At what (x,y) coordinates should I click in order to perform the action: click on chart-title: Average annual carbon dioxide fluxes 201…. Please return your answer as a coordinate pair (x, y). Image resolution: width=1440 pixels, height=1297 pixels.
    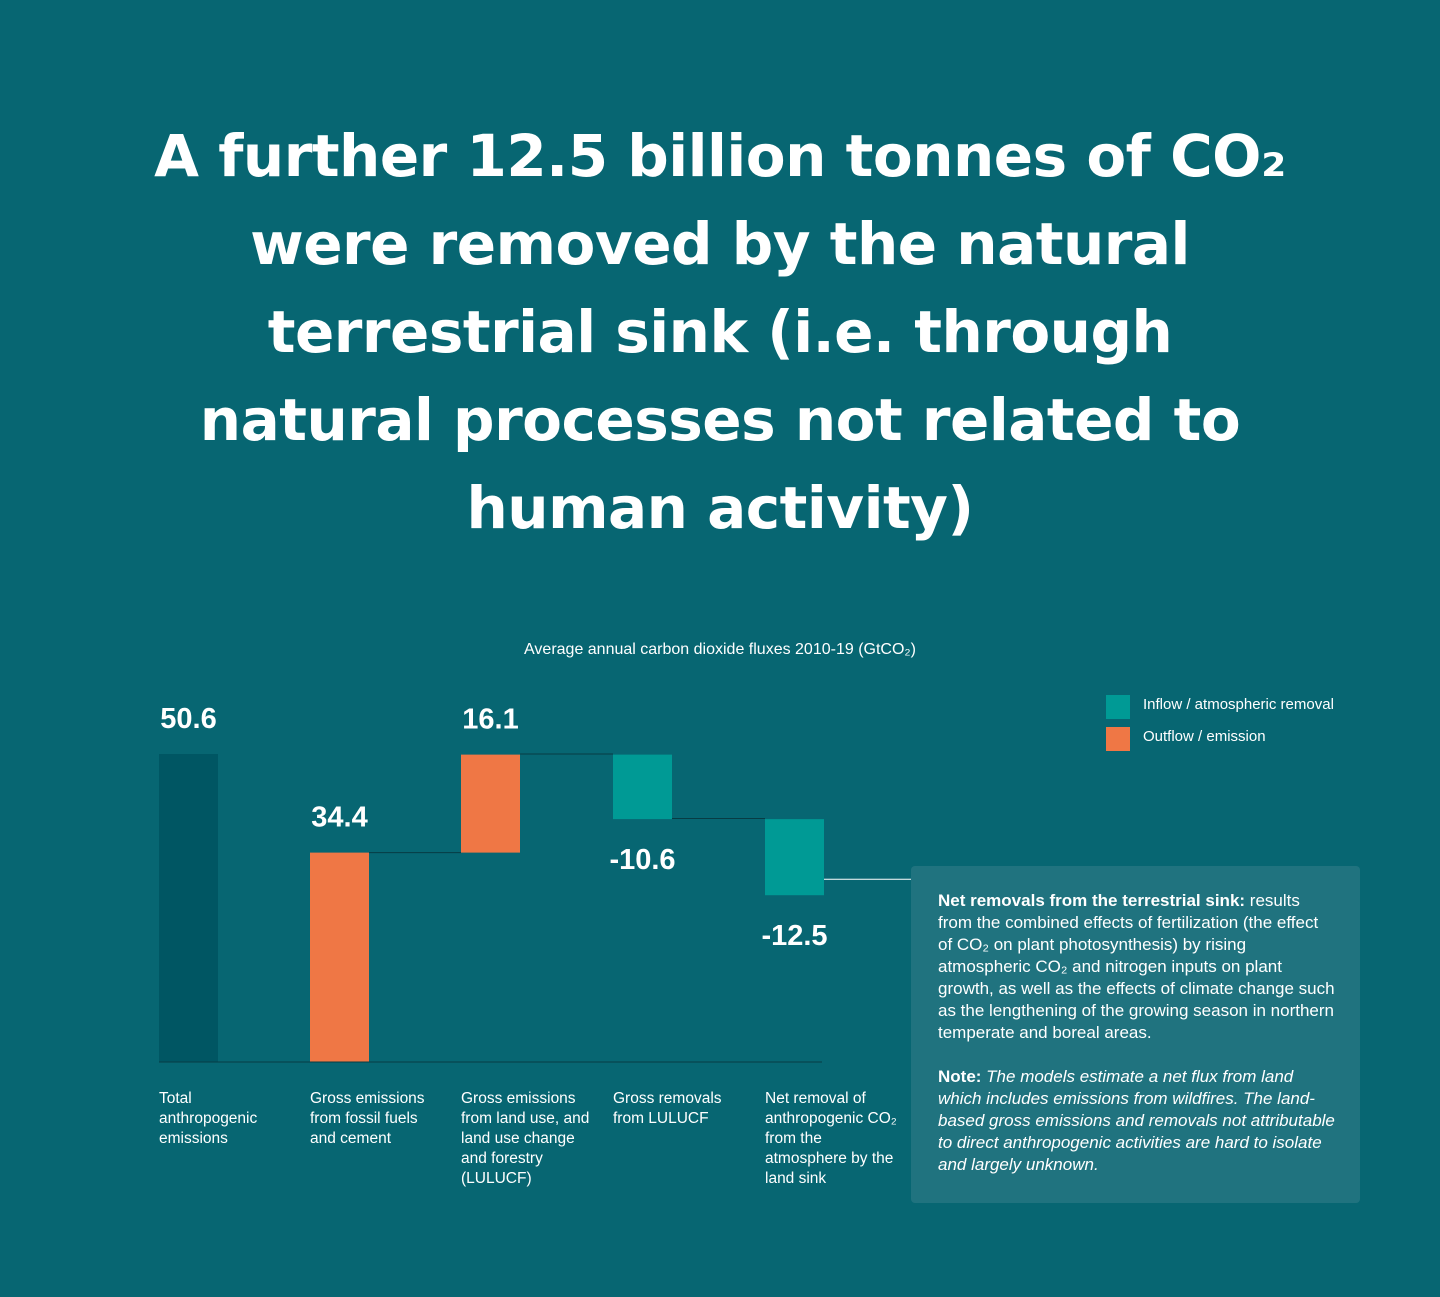
    Looking at the image, I should click on (720, 649).